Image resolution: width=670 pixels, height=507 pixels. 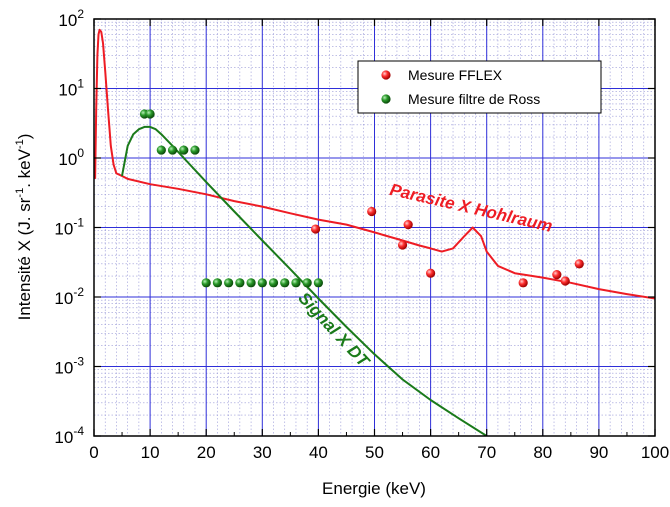 I want to click on x-tick-label: 90, so click(x=598, y=452).